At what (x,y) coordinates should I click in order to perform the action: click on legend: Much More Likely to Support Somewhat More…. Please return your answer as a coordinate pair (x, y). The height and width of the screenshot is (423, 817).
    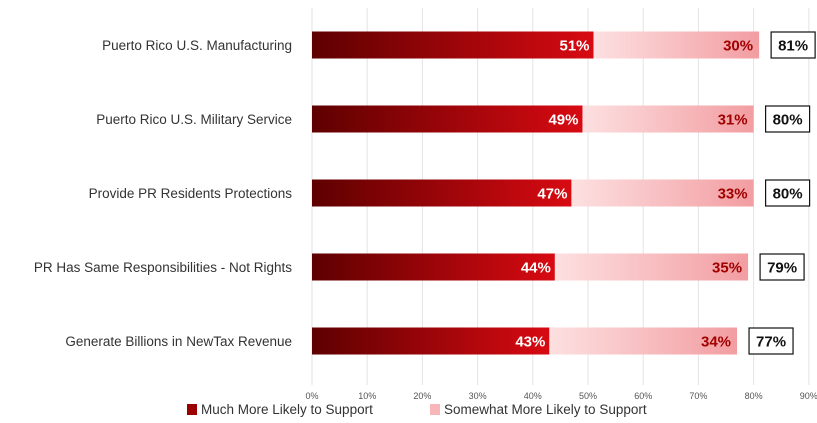
    Looking at the image, I should click on (417, 409).